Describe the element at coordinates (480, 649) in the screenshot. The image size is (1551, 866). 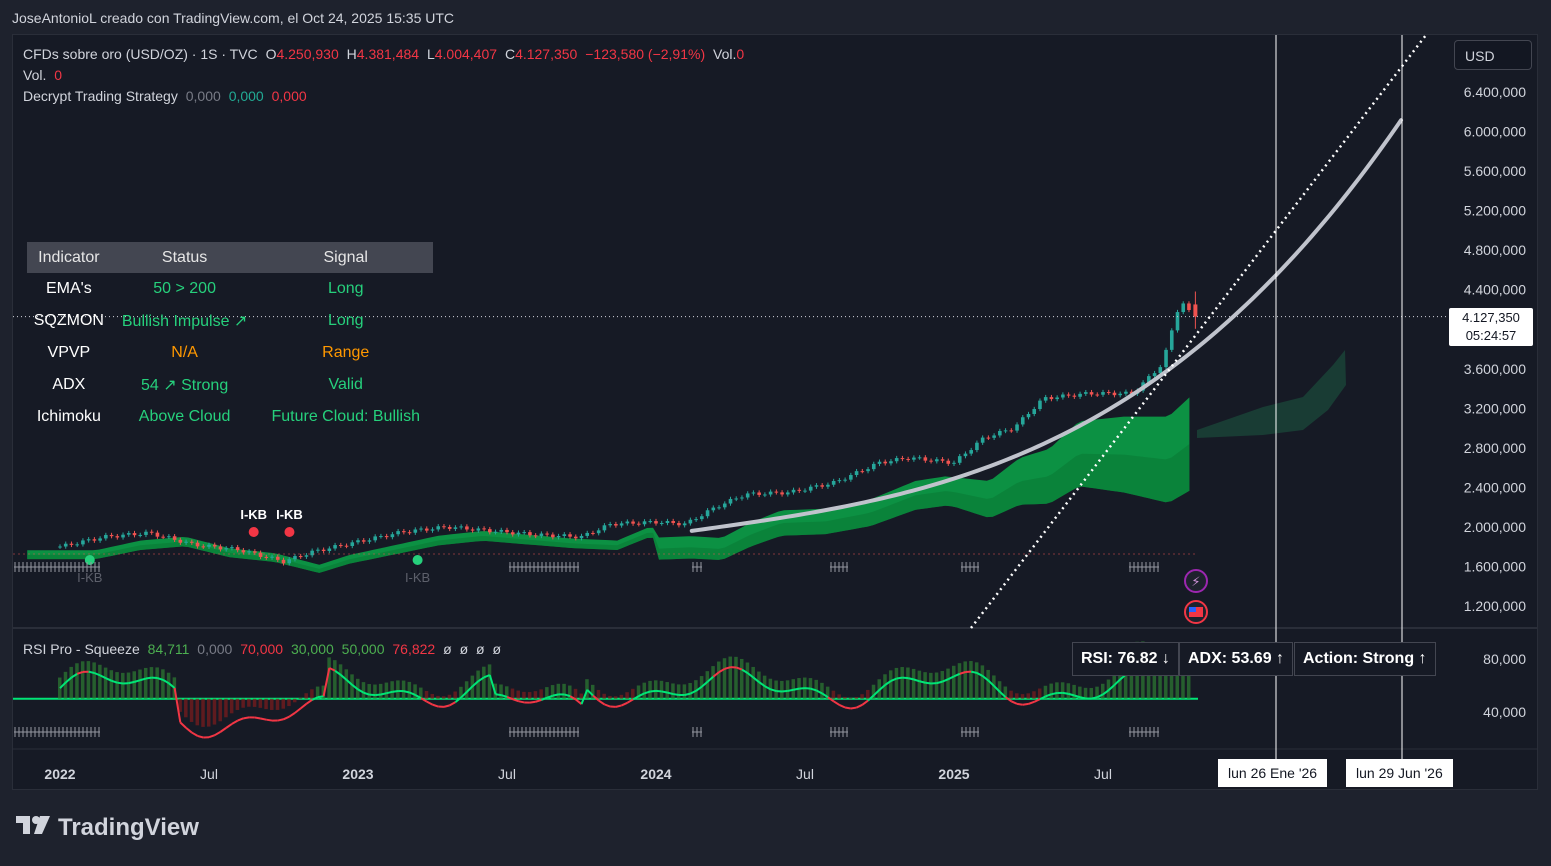
I see `rsi-empty-3: ø` at that location.